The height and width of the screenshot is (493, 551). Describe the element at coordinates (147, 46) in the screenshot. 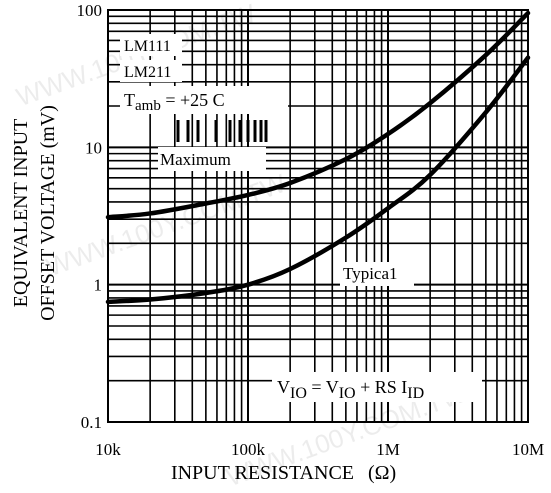

I see `legend-lm111: LM111` at that location.